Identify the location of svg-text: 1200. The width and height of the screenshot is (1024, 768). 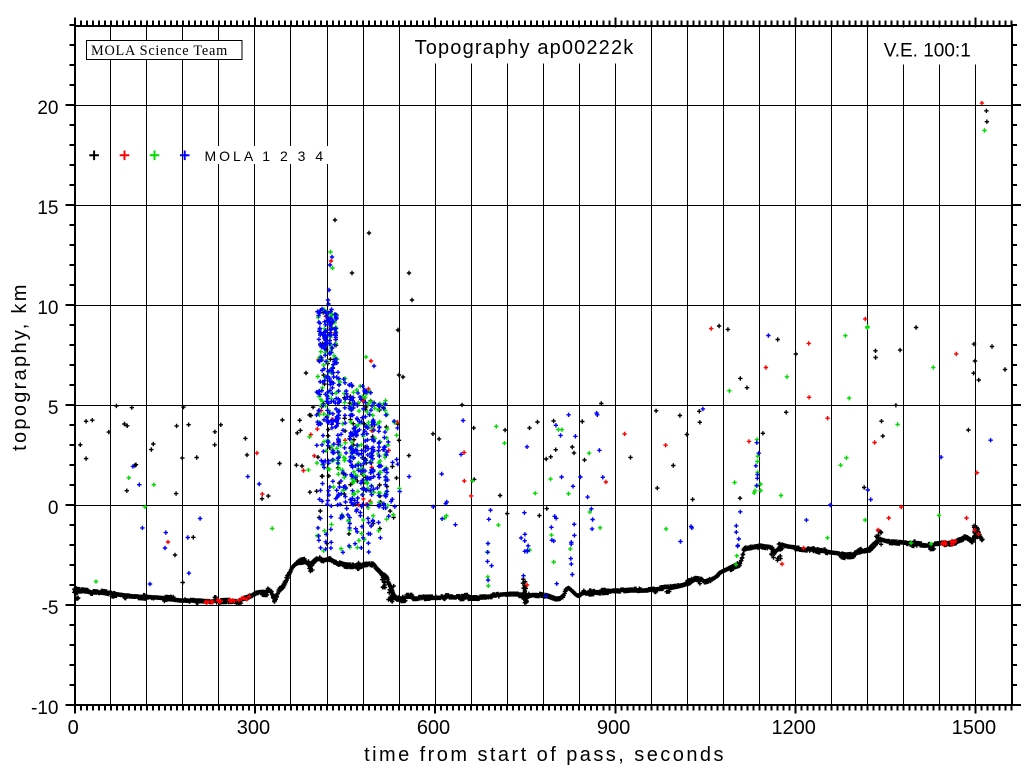
(793, 728).